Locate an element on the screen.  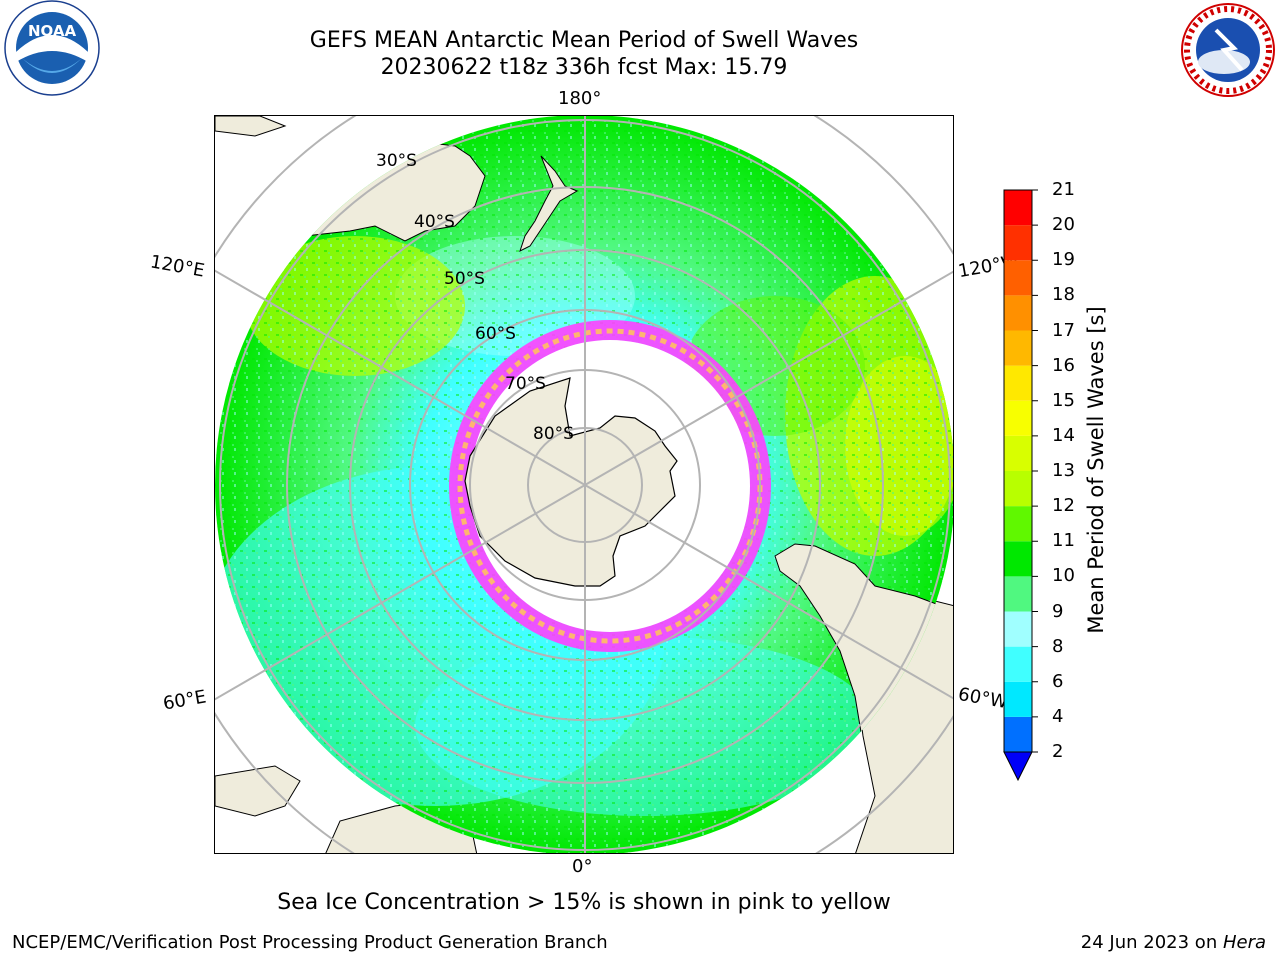
colorbar-tick-label: 12 is located at coordinates (1063, 506).